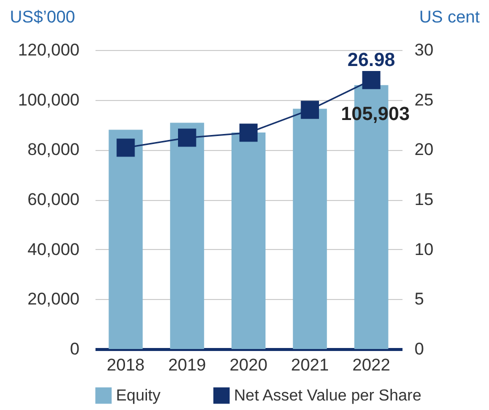 The image size is (489, 410). Describe the element at coordinates (75, 349) in the screenshot. I see `y-tick-label: 0` at that location.